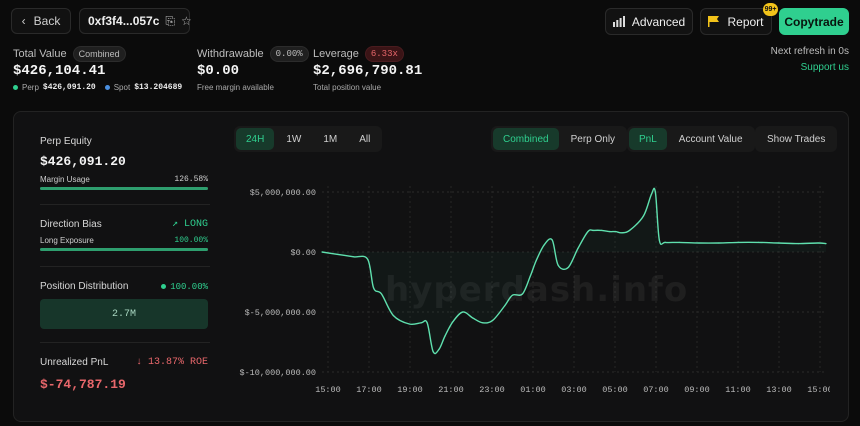 This screenshot has height=426, width=860. I want to click on unrealized-pnl-label: Unrealized PnL, so click(74, 362).